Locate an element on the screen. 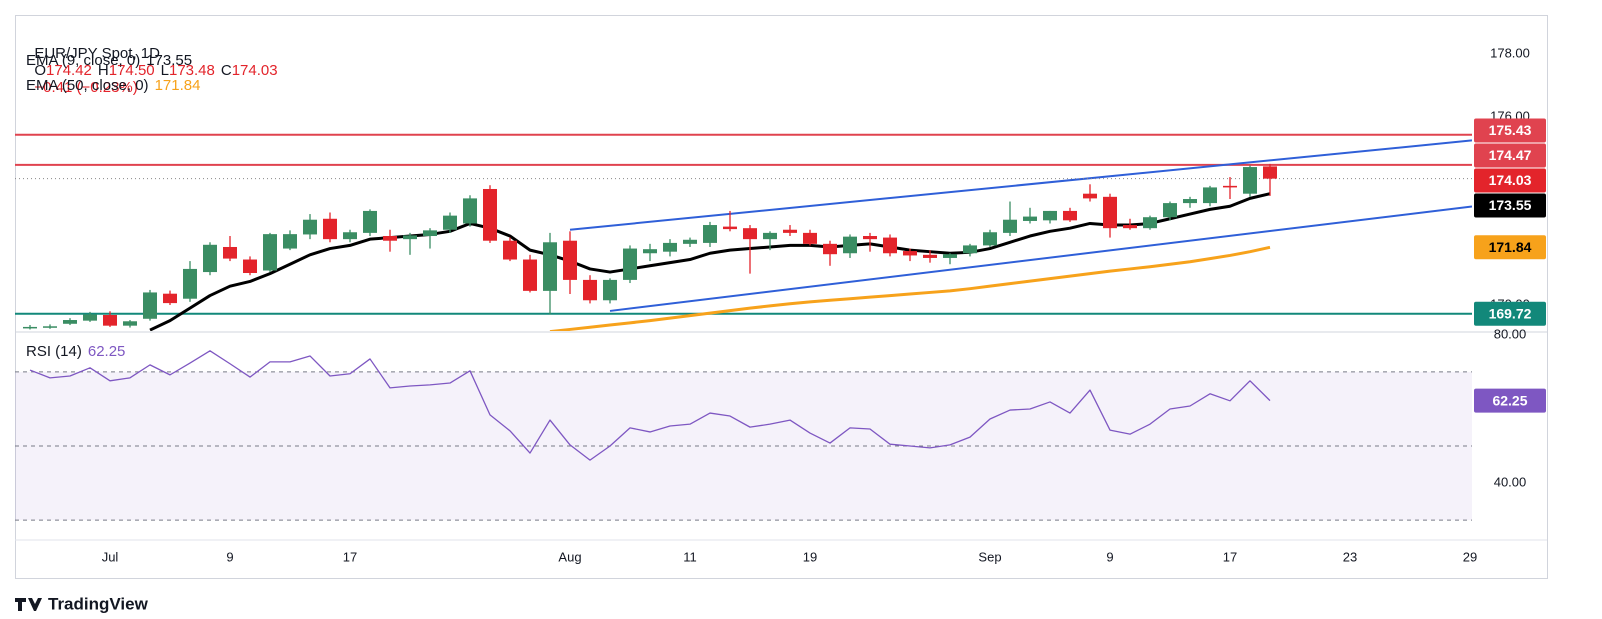  legend-name: RSI (14) is located at coordinates (54, 351).